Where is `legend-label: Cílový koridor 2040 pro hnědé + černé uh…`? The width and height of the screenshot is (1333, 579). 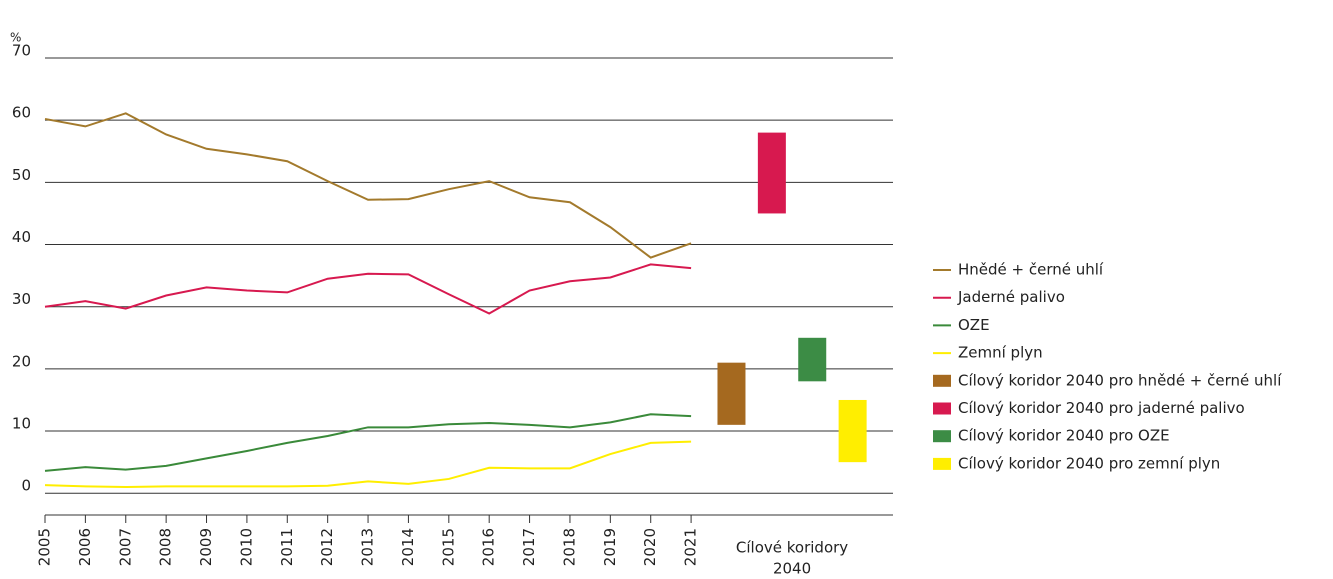
legend-label: Cílový koridor 2040 pro hnědé + černé uh… is located at coordinates (1120, 380).